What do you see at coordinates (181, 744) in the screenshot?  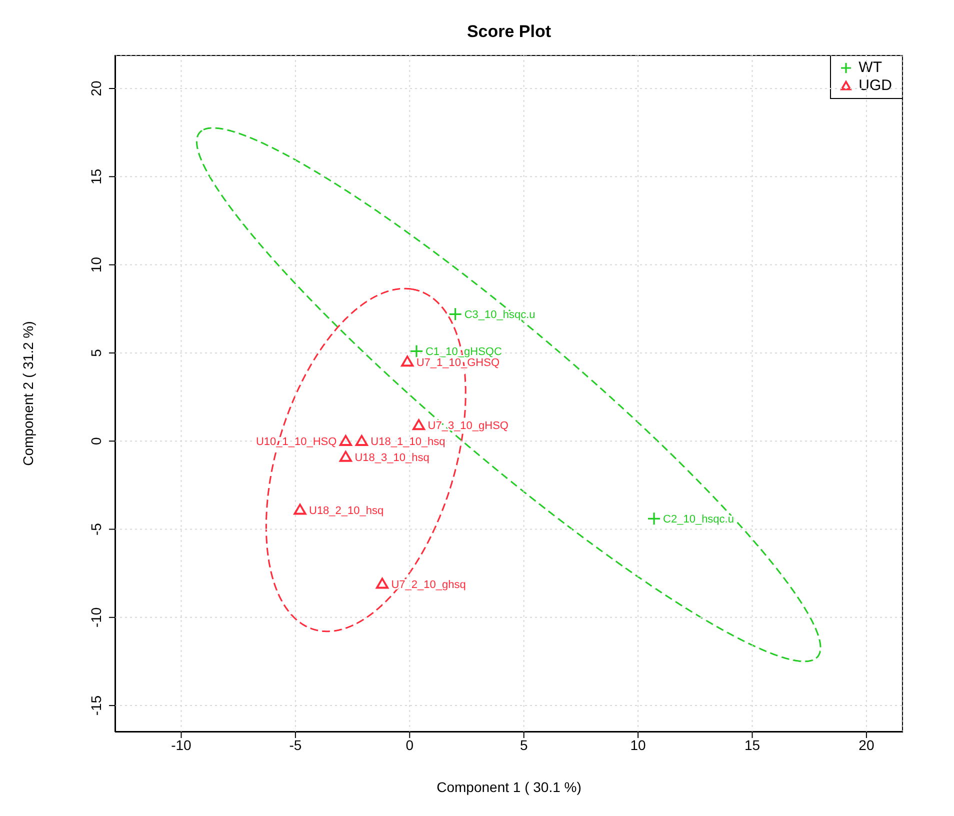 I see `x-tick-label: -10` at bounding box center [181, 744].